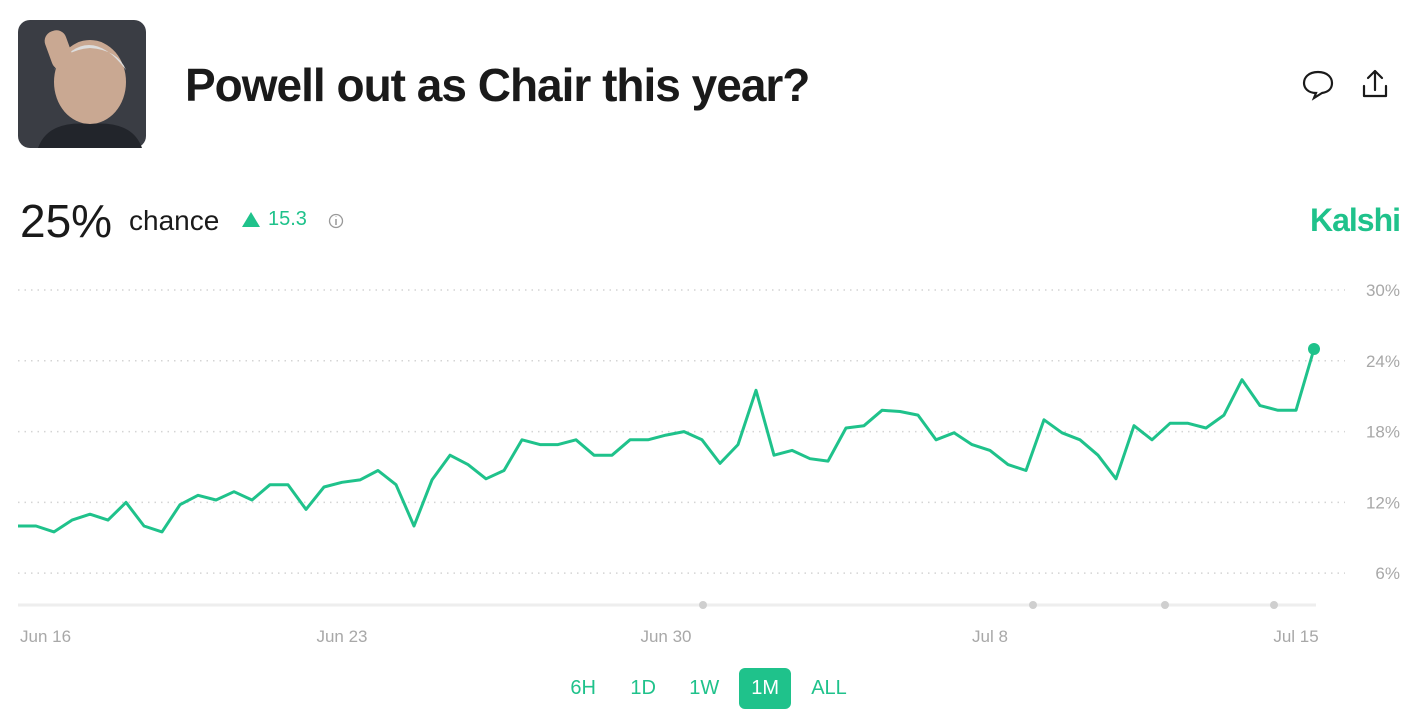 This screenshot has width=1416, height=718. What do you see at coordinates (1383, 502) in the screenshot?
I see `y-tick-label: 12%` at bounding box center [1383, 502].